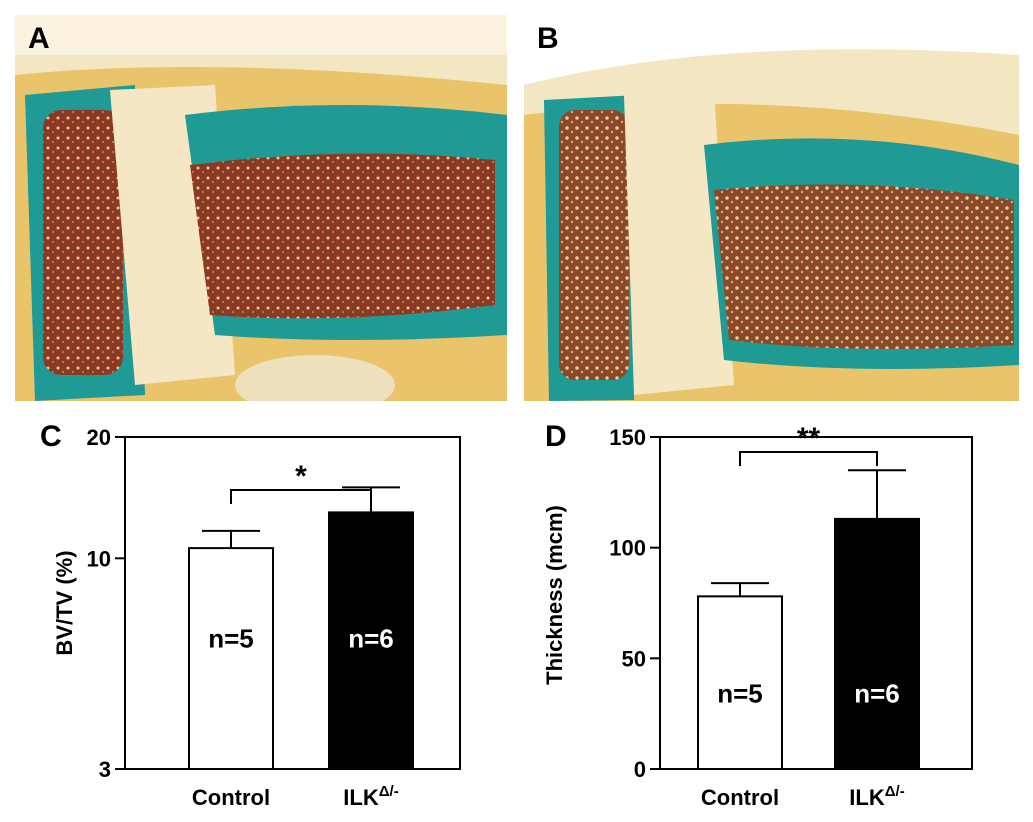 This screenshot has width=1033, height=822. Describe the element at coordinates (295, 796) in the screenshot. I see `chart-c-categories: Control ILKΔ/-` at that location.